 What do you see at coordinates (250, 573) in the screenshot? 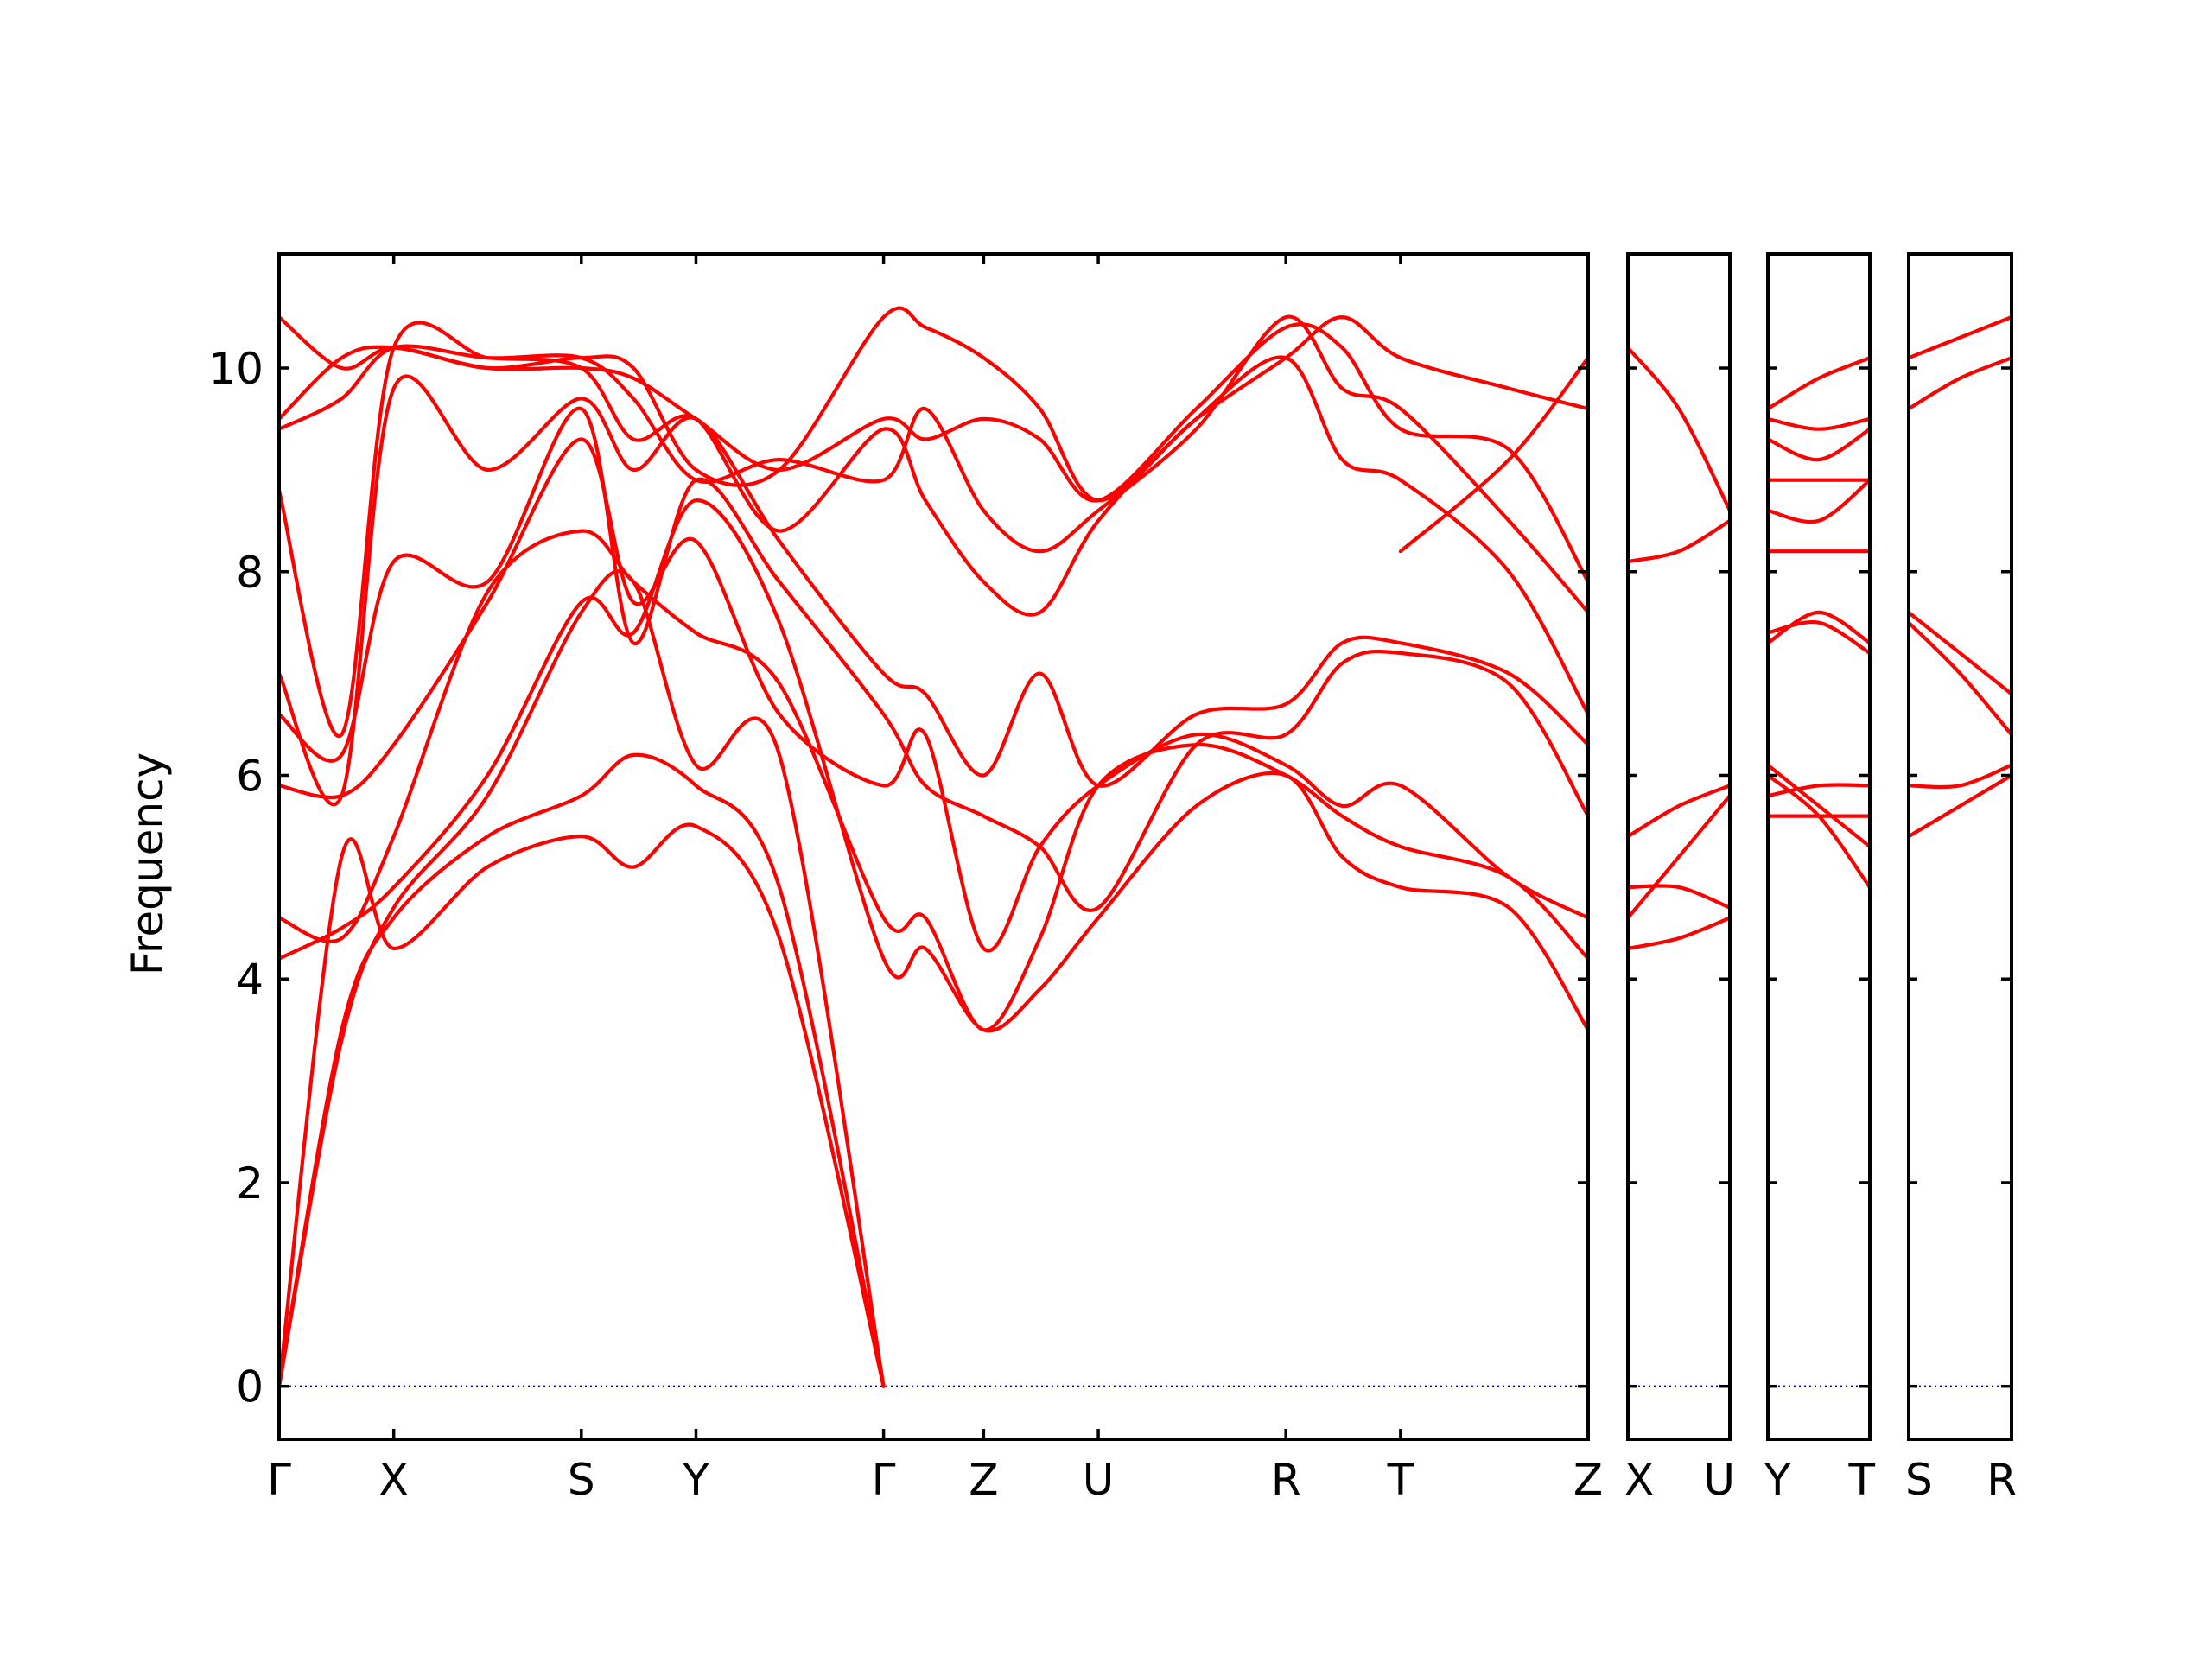
I see `y-tick-label: 8` at bounding box center [250, 573].